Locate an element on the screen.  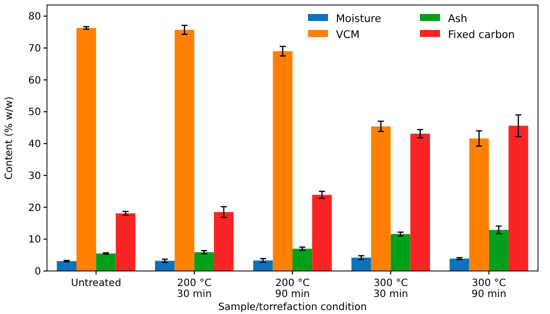
legend-label: Ash is located at coordinates (458, 19).